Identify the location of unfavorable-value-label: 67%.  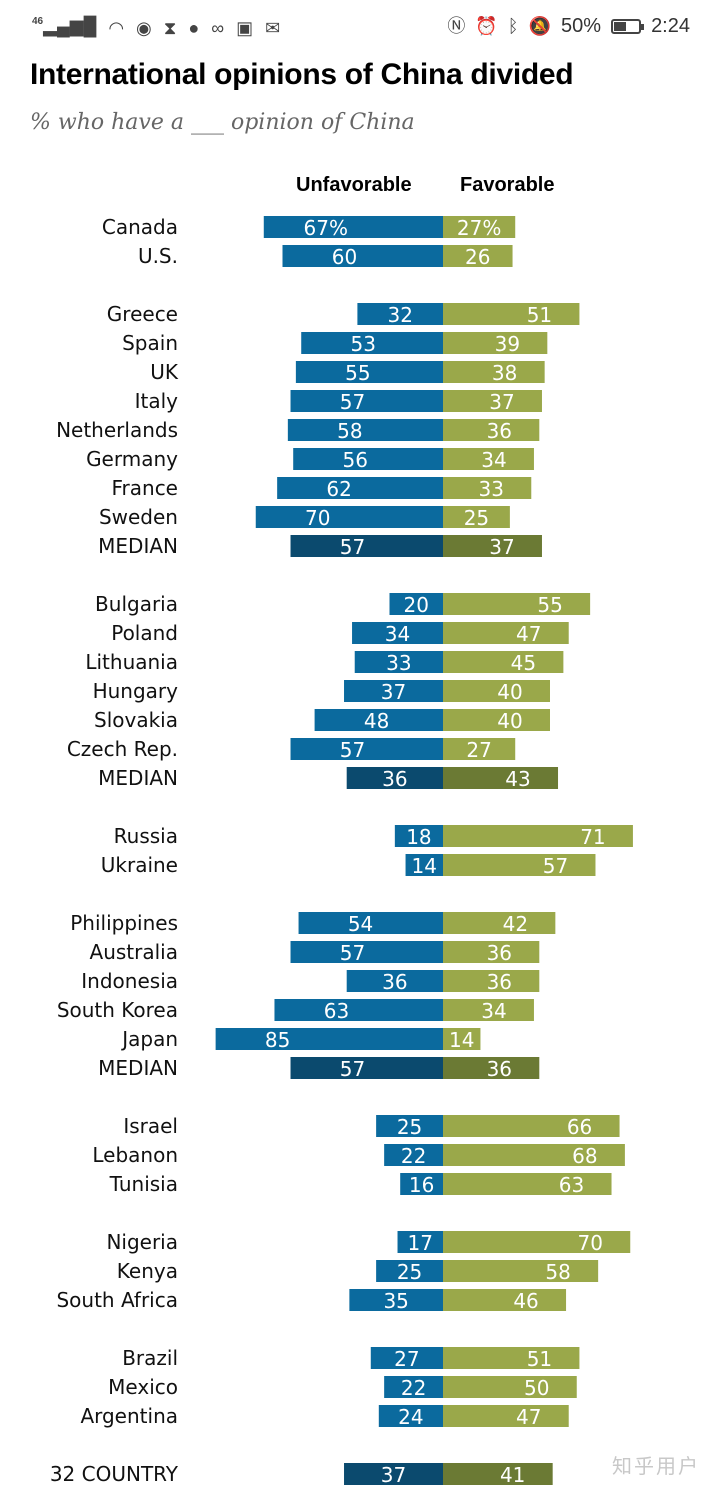
(326, 228).